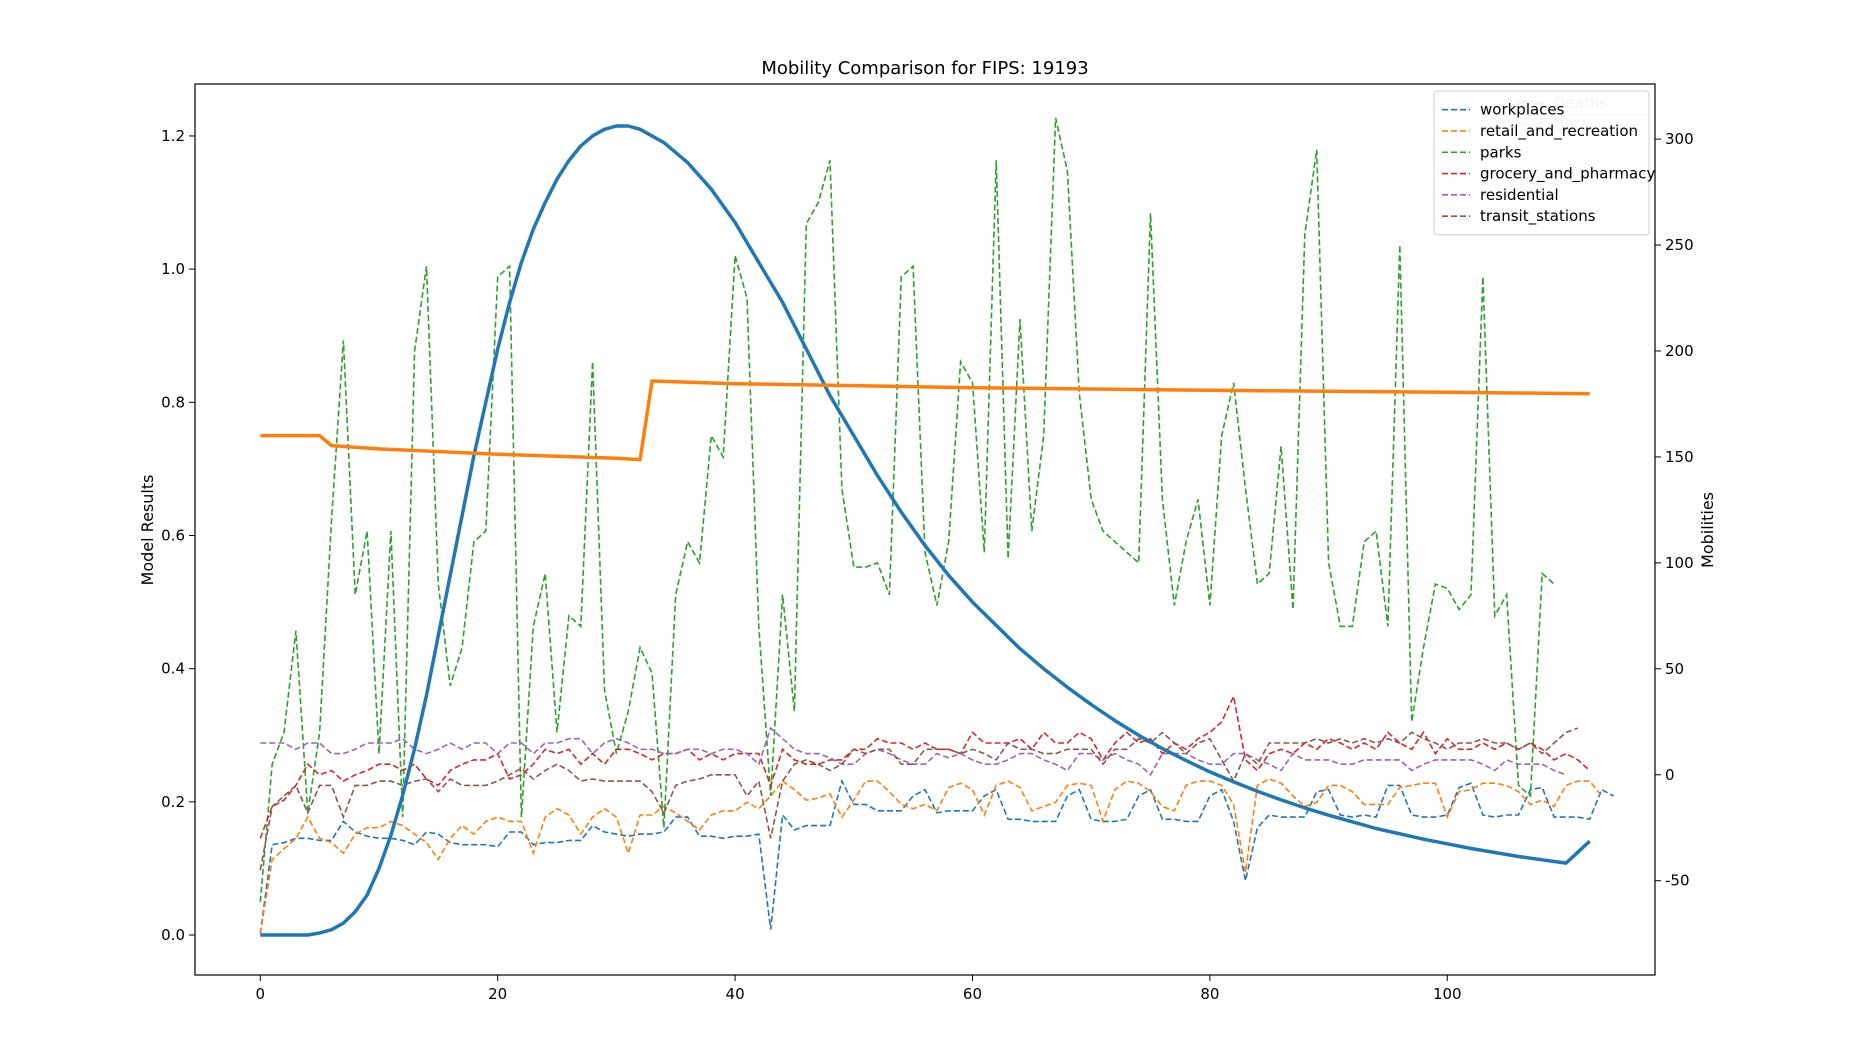 The height and width of the screenshot is (1050, 1850). What do you see at coordinates (1674, 510) in the screenshot?
I see `y-axis-right: -50 0 50 100 150 200 250 300` at bounding box center [1674, 510].